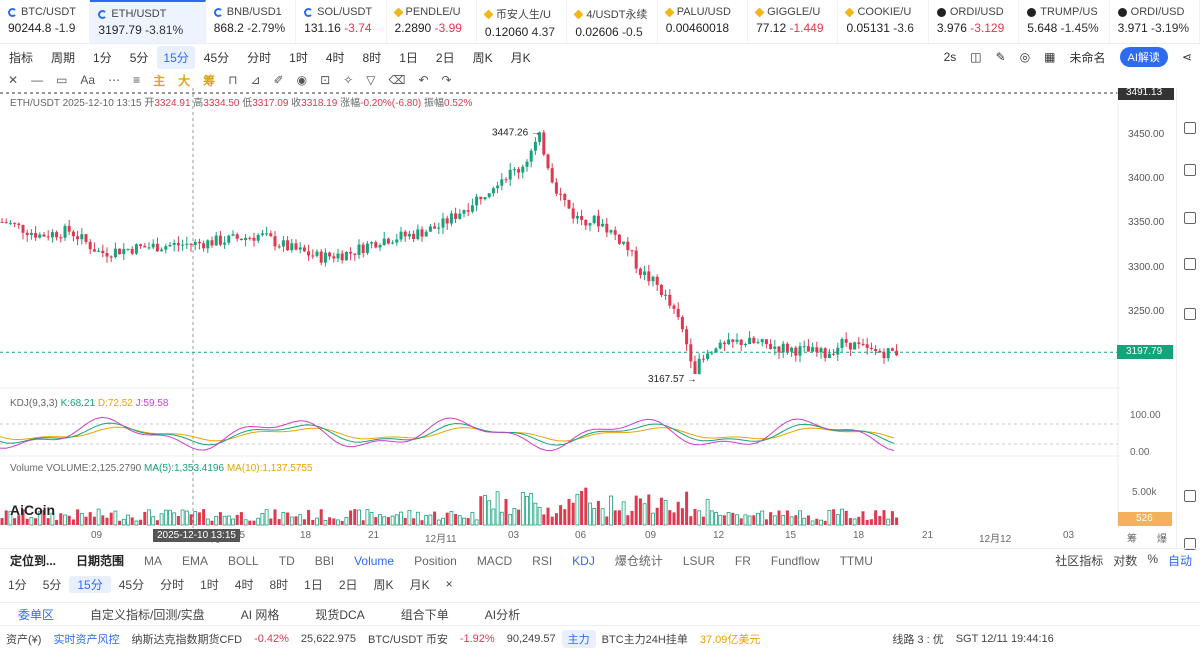 The height and width of the screenshot is (649, 1200). What do you see at coordinates (1064, 21) in the screenshot?
I see `ticker-11: TRUMP/US 5.648 -1.45%` at bounding box center [1064, 21].